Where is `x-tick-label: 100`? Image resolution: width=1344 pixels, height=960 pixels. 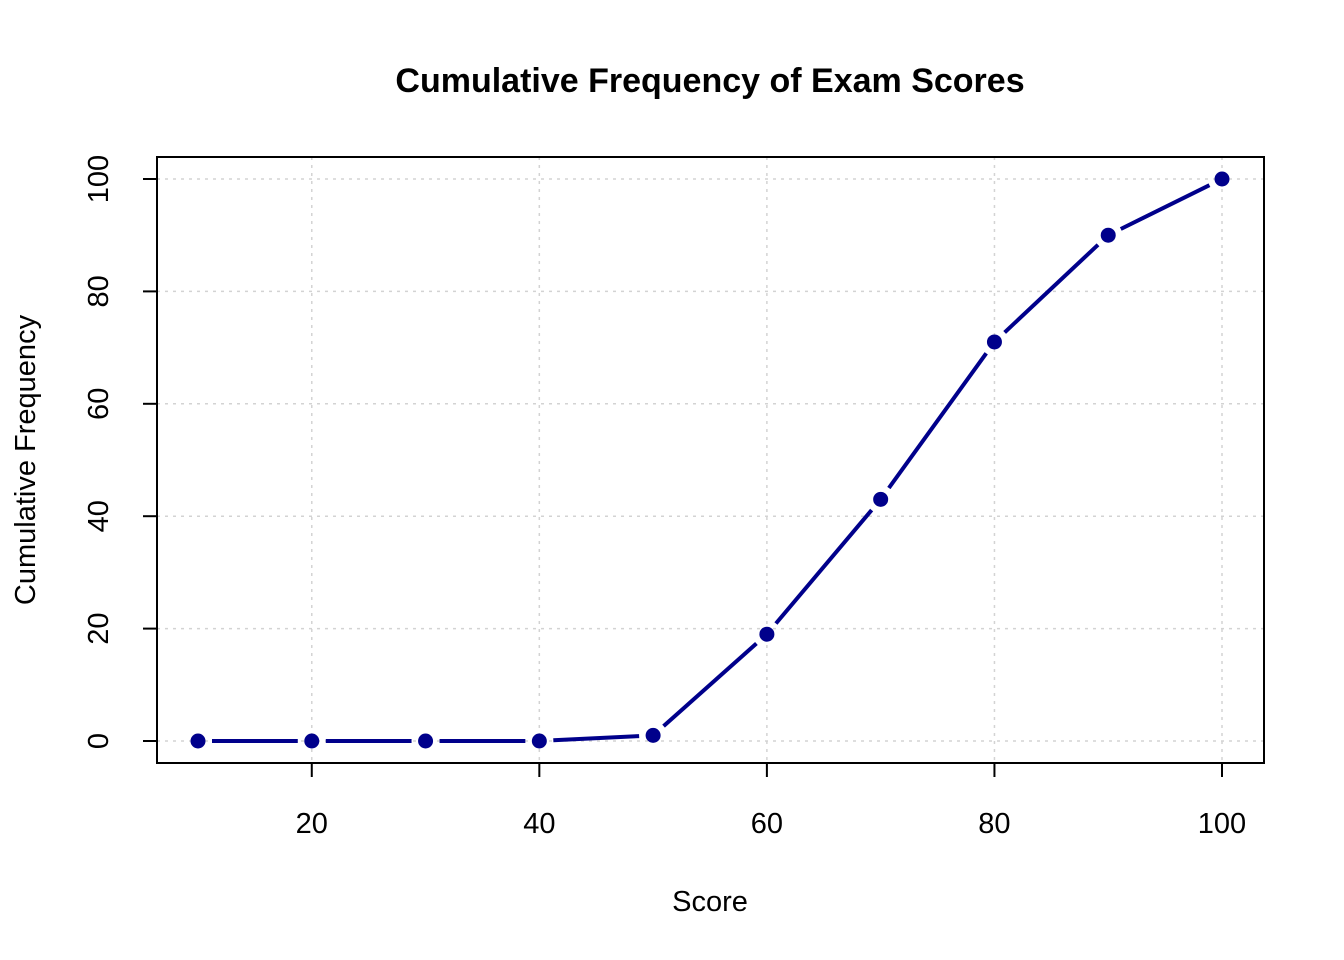 x-tick-label: 100 is located at coordinates (1222, 824).